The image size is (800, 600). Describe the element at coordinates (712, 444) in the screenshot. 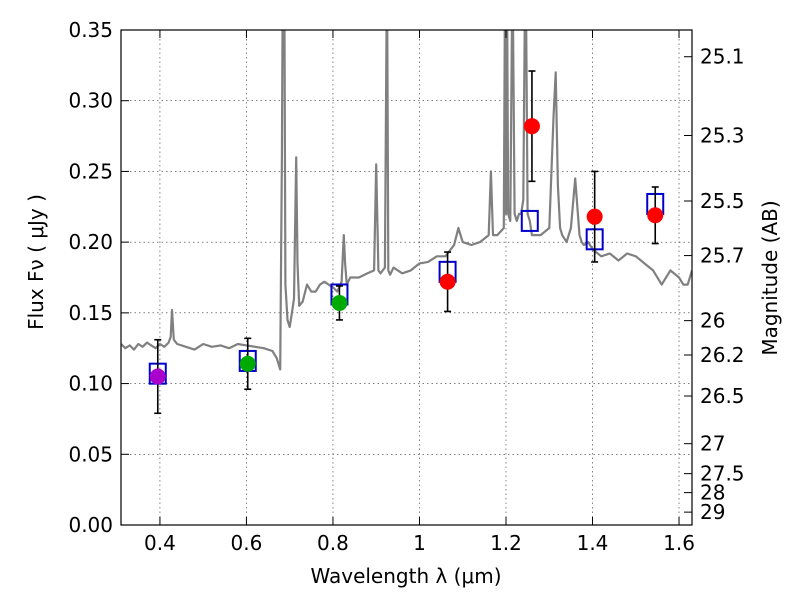

I see `magnitude-tick-label: 27` at that location.